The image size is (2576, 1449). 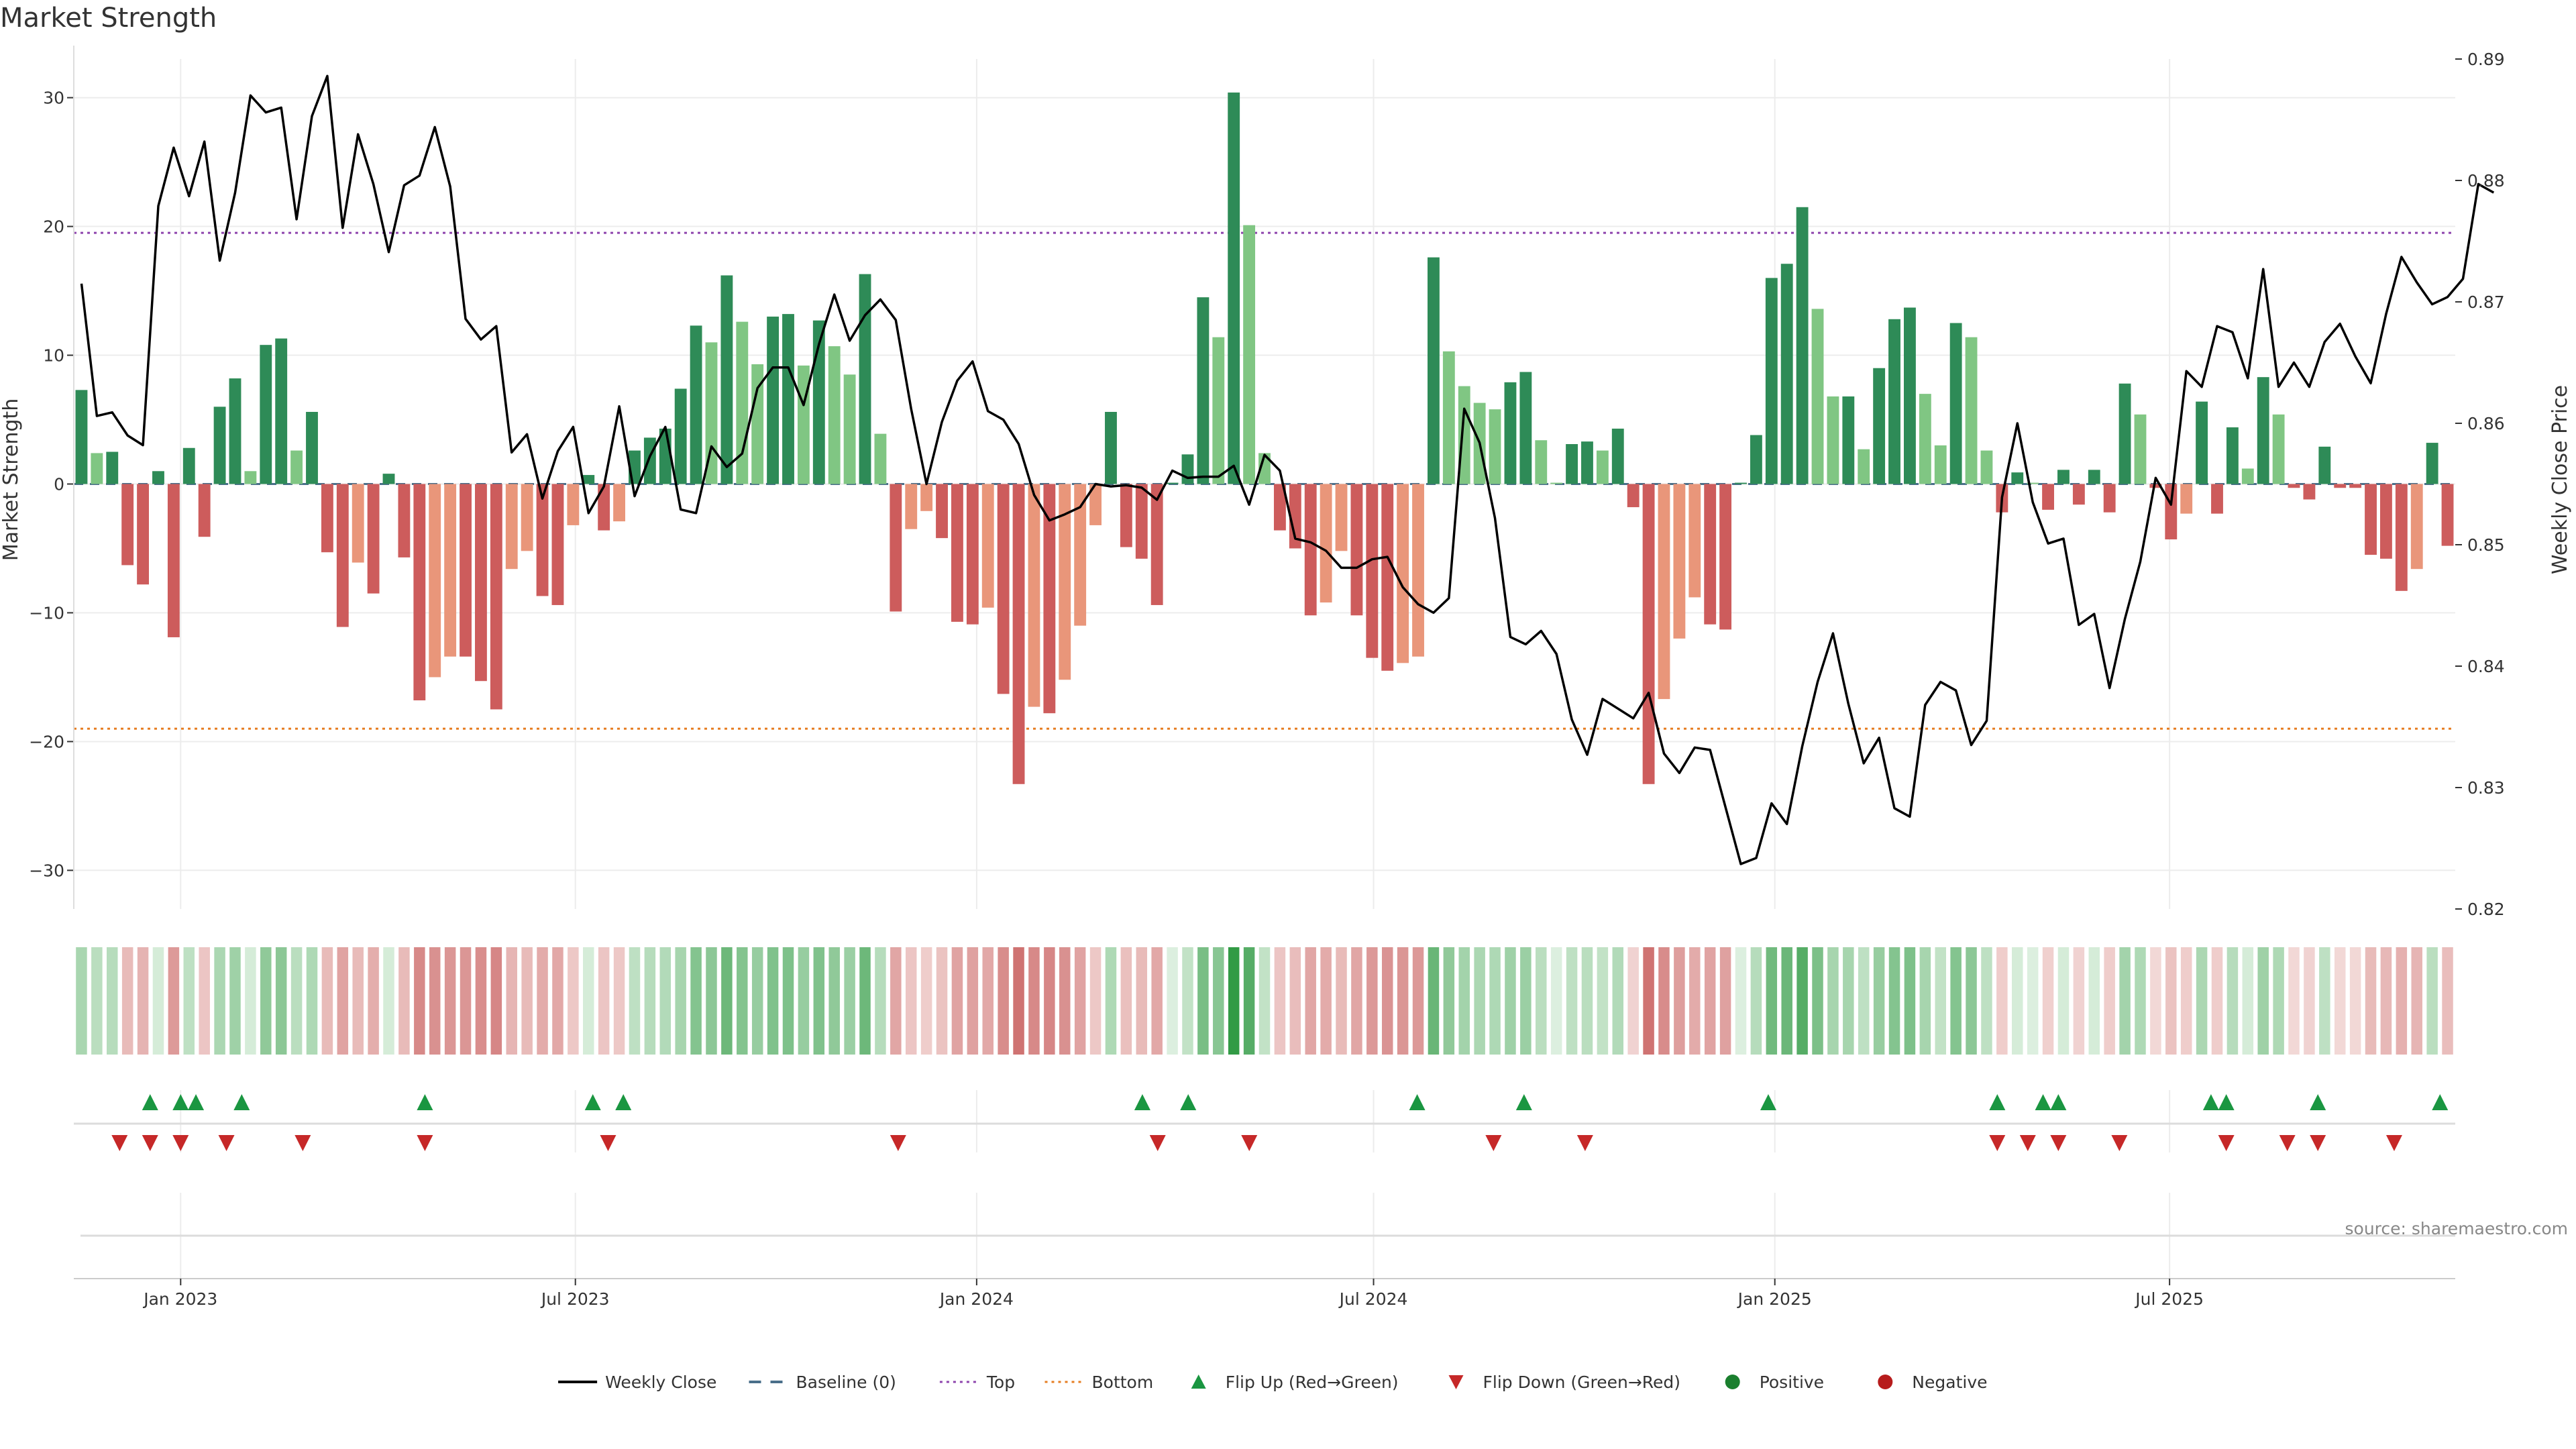 What do you see at coordinates (53, 227) in the screenshot?
I see `y-tick-label: 20` at bounding box center [53, 227].